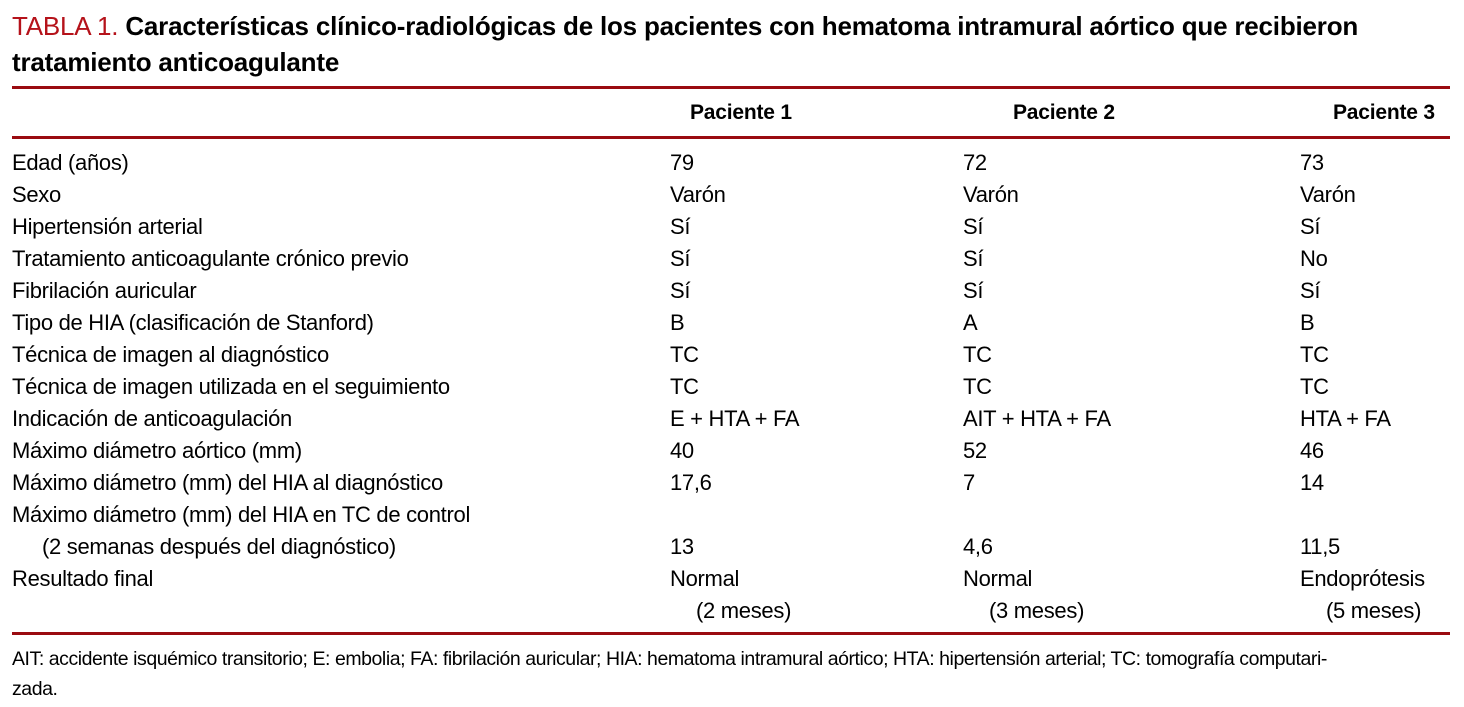 The image size is (1464, 707). I want to click on cell-paciente-1: Normal, so click(705, 578).